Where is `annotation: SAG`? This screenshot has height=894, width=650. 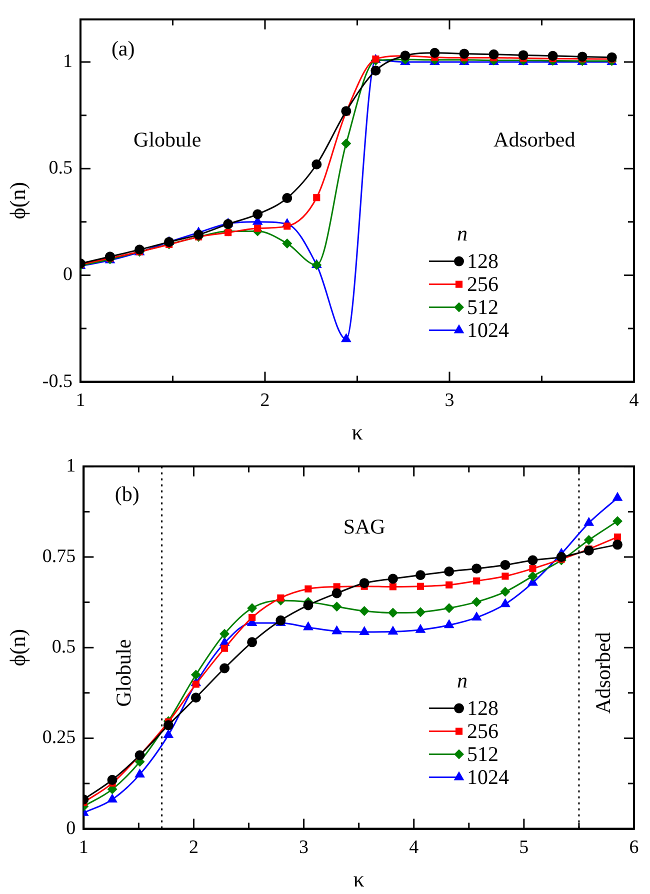 annotation: SAG is located at coordinates (364, 526).